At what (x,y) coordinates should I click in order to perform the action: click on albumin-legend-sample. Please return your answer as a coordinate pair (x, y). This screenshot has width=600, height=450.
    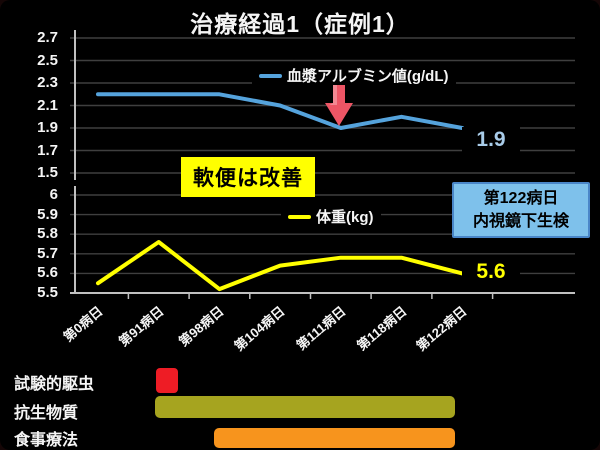
    Looking at the image, I should click on (270, 75).